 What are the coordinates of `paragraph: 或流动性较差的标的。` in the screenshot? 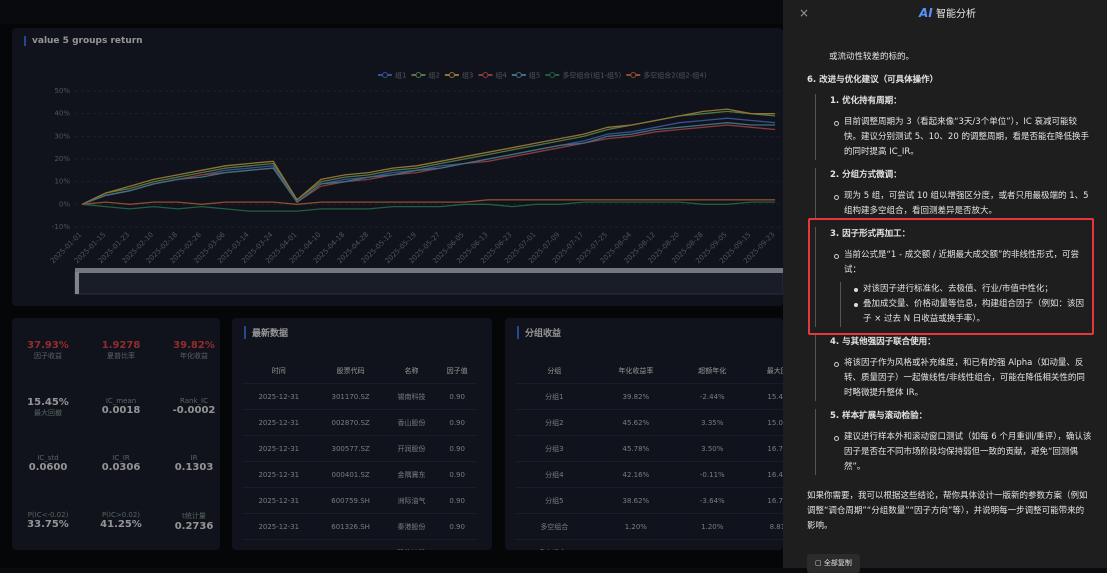 It's located at (872, 57).